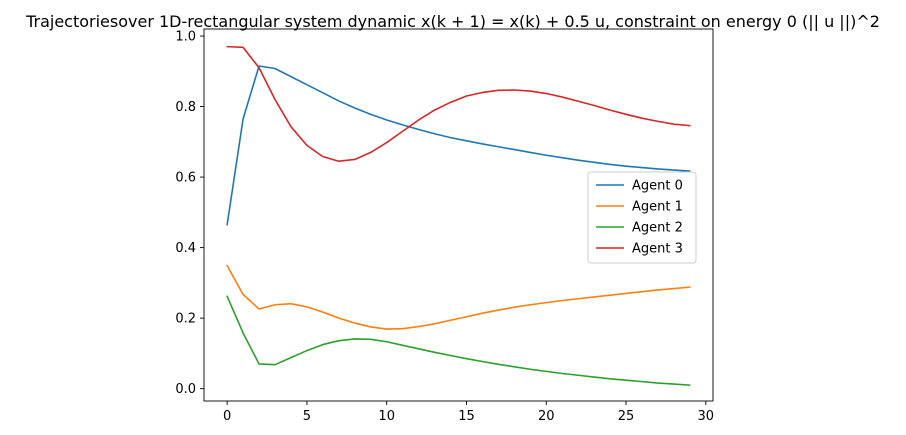  Describe the element at coordinates (185, 389) in the screenshot. I see `y-tick-label: 0.0` at that location.